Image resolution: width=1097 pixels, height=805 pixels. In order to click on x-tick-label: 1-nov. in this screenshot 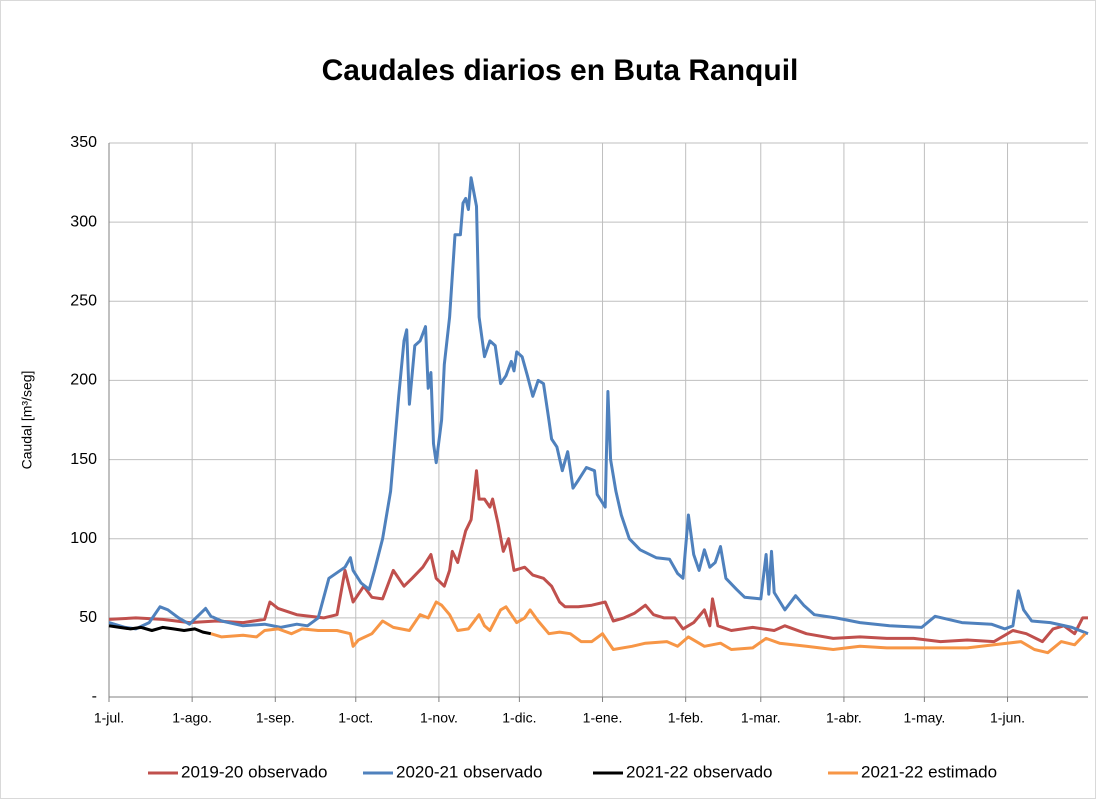, I will do `click(439, 718)`.